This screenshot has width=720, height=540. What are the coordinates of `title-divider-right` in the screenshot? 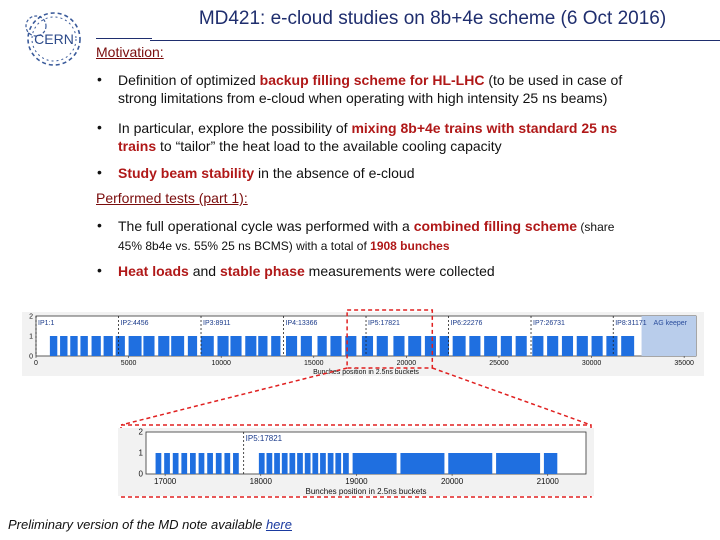 It's located at (435, 40).